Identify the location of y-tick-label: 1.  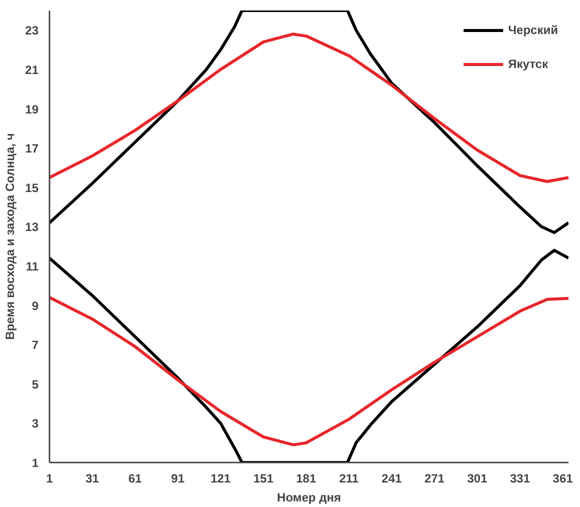
(35, 463).